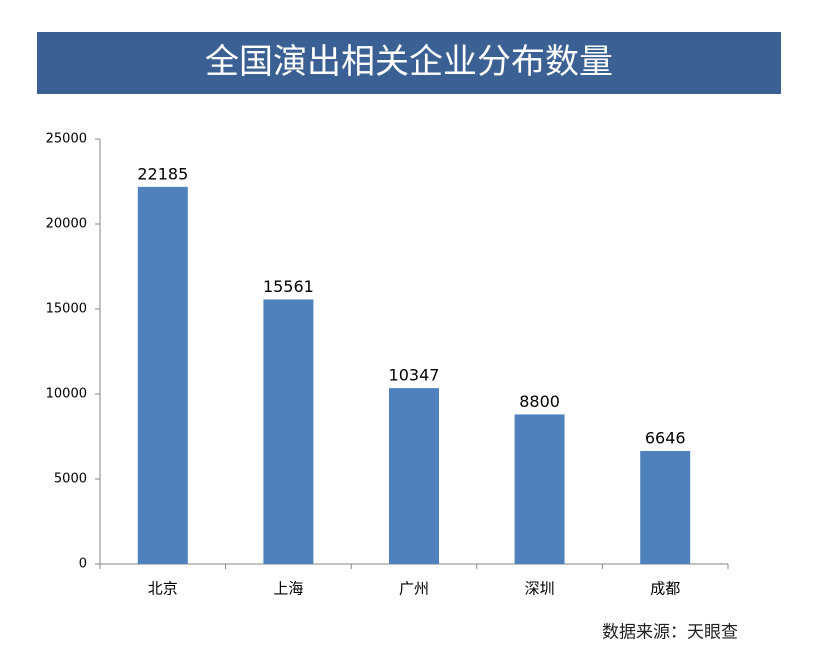 Image resolution: width=821 pixels, height=671 pixels. Describe the element at coordinates (540, 589) in the screenshot. I see `x-tick-label: 深圳` at that location.